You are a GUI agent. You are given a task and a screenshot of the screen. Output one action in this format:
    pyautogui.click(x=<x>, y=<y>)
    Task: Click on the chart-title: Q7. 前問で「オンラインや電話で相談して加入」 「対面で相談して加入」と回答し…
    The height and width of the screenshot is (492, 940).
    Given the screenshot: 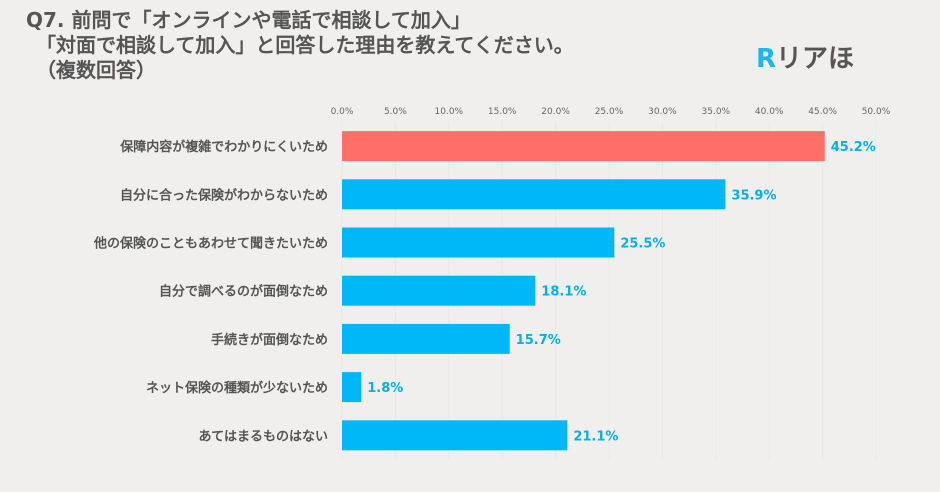 What is the action you would take?
    pyautogui.click(x=300, y=45)
    